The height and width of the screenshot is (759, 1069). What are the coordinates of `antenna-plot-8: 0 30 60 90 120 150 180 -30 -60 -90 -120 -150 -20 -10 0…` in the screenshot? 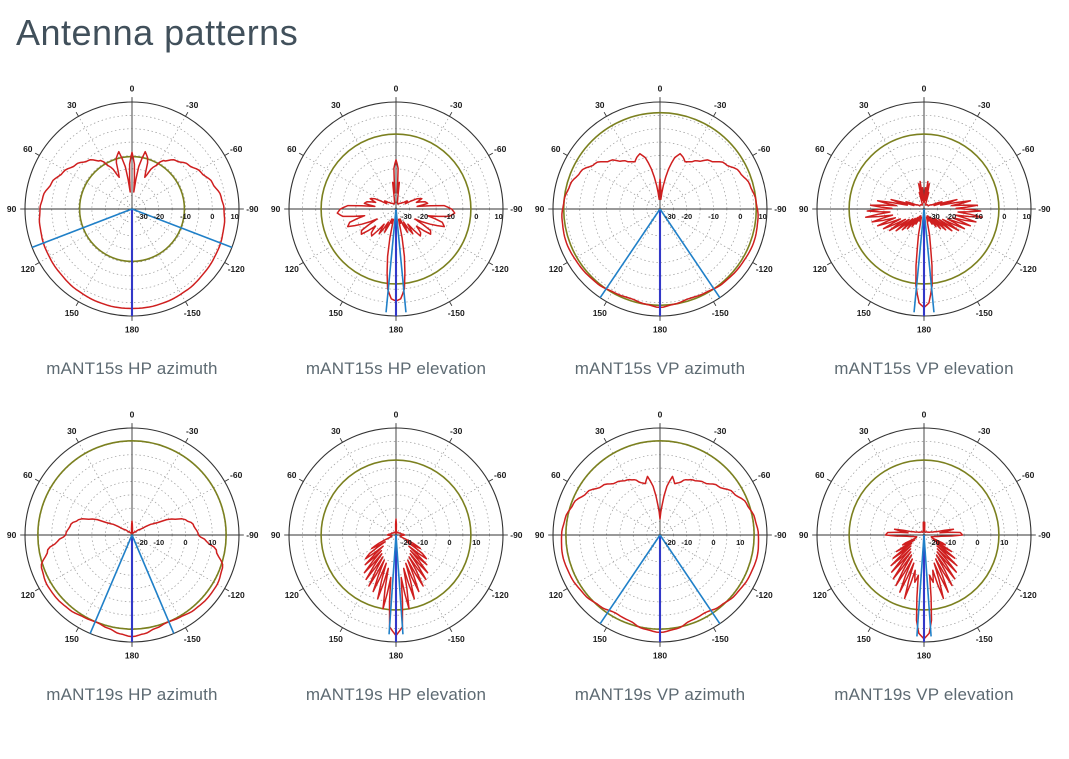 It's located at (924, 556).